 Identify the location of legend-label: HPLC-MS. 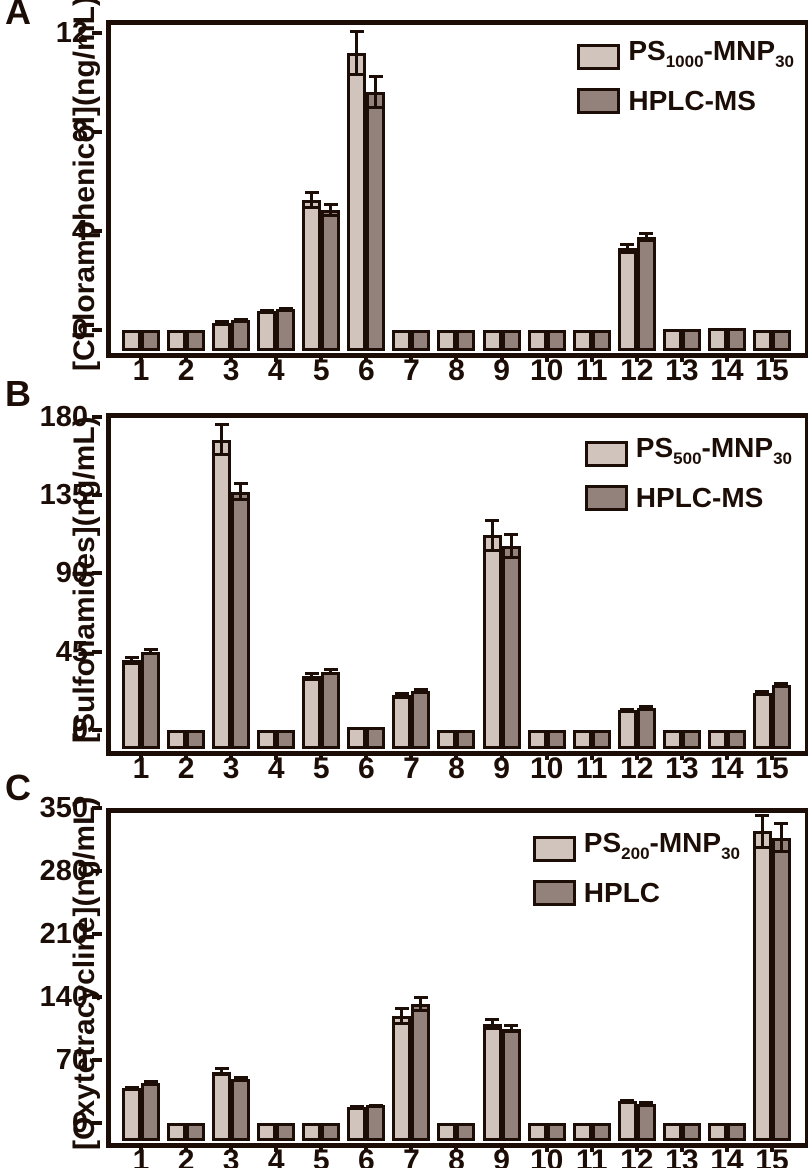
(699, 497).